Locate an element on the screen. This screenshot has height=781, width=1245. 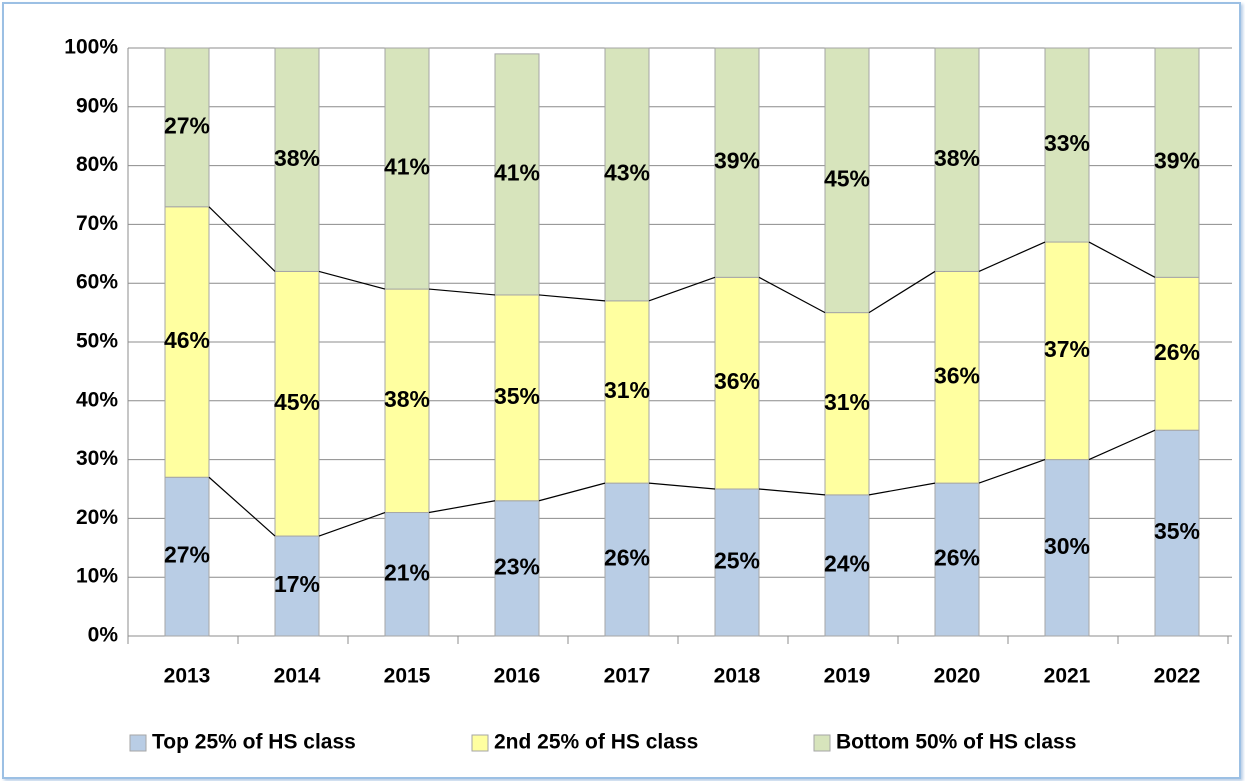
y-tick-label: 30% is located at coordinates (97, 458).